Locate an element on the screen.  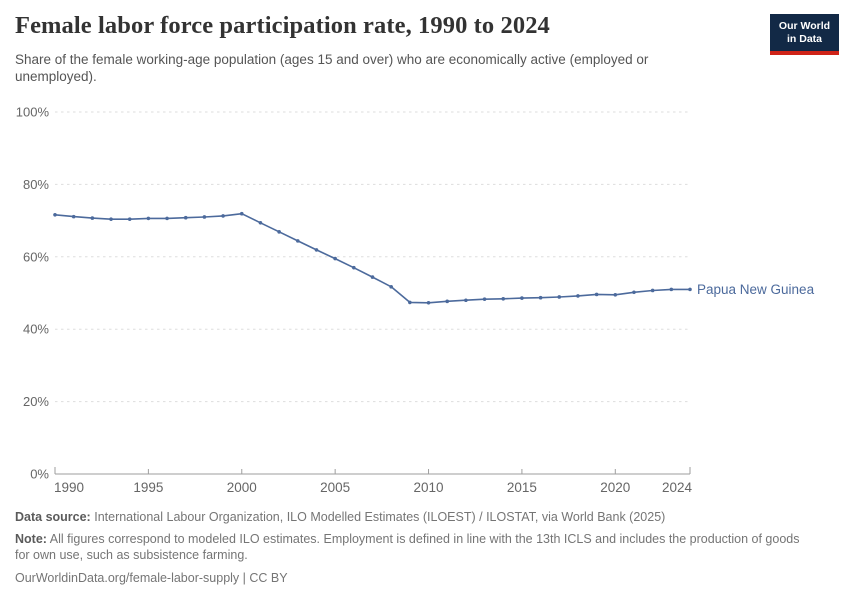
data-point-2000 is located at coordinates (241, 213).